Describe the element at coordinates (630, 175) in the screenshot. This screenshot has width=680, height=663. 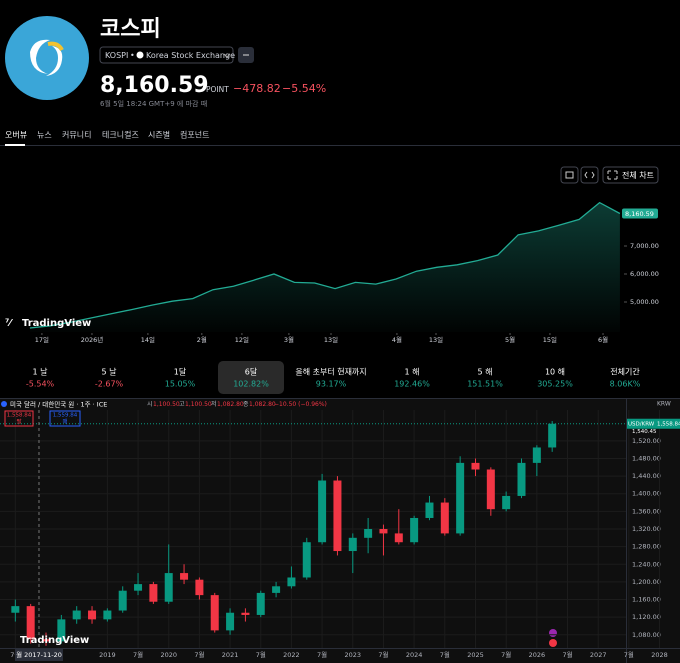
I see `full-chart-button` at that location.